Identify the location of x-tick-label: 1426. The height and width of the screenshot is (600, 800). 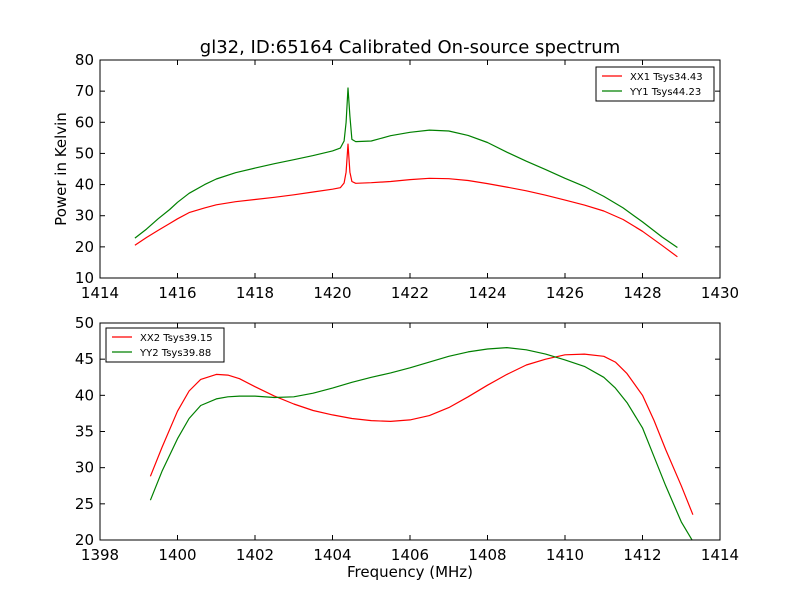
(565, 293).